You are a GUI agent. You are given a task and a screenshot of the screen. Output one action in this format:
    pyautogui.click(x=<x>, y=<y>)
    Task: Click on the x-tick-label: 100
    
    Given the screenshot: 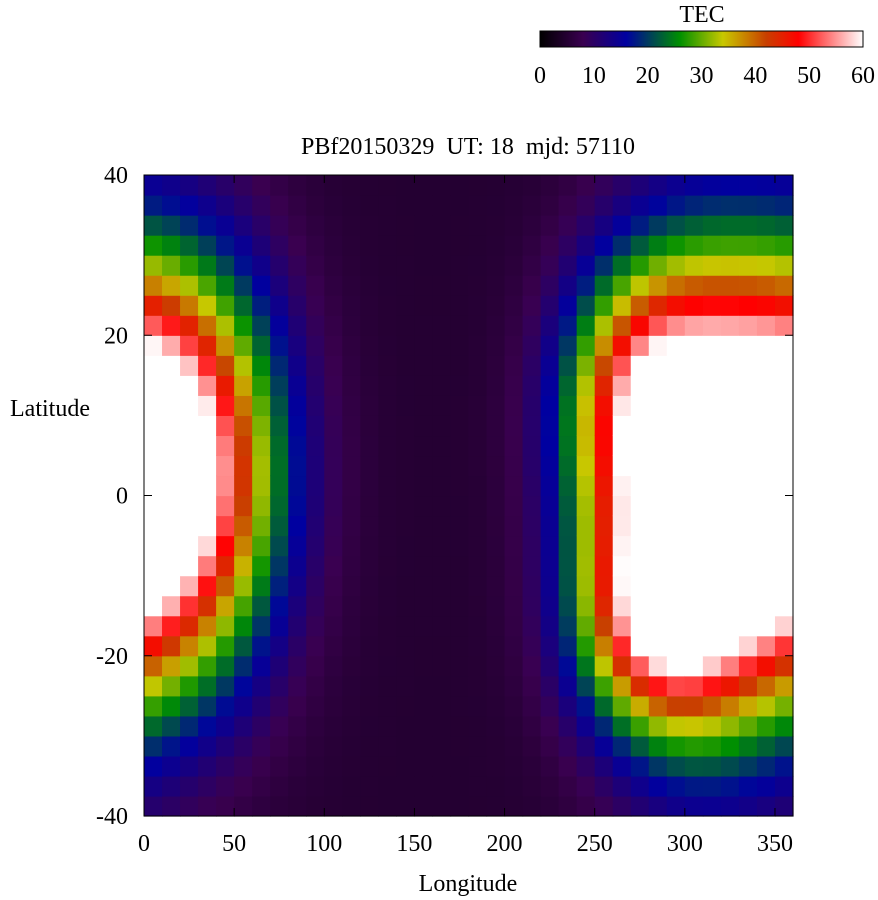 What is the action you would take?
    pyautogui.click(x=324, y=844)
    